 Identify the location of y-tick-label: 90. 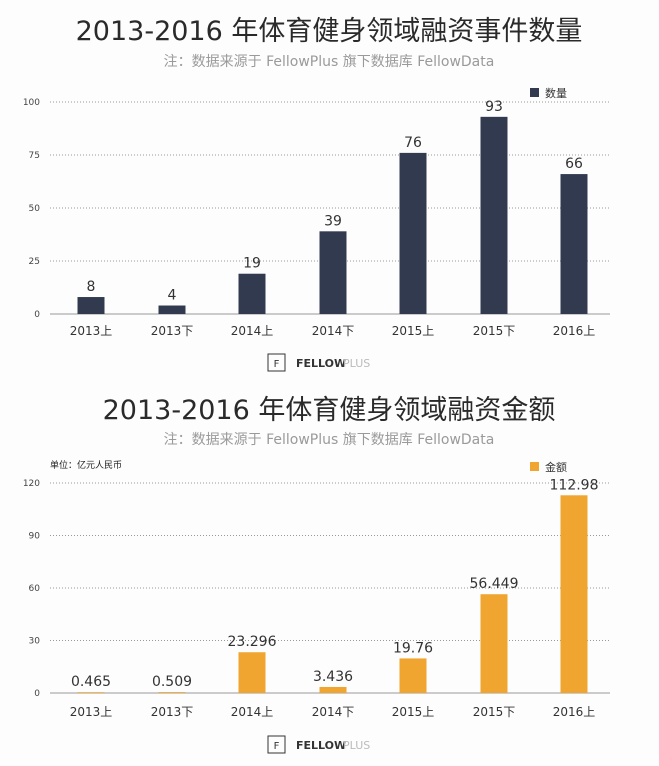
(35, 537).